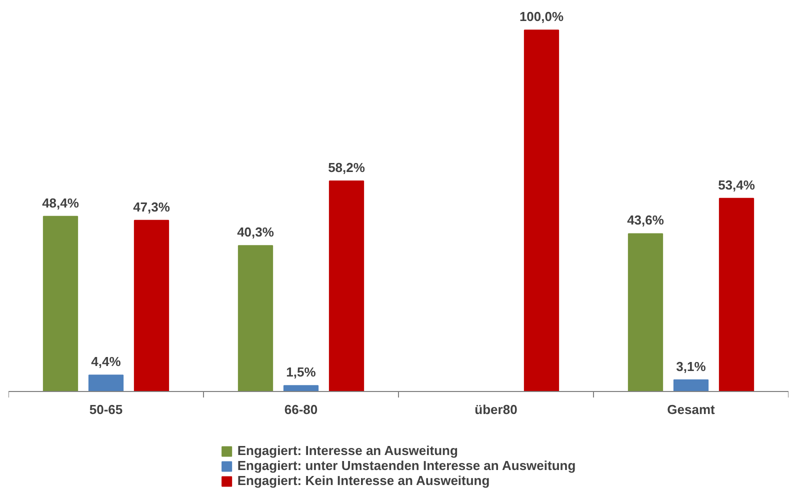  I want to click on x-tick-label: 50-65, so click(106, 410).